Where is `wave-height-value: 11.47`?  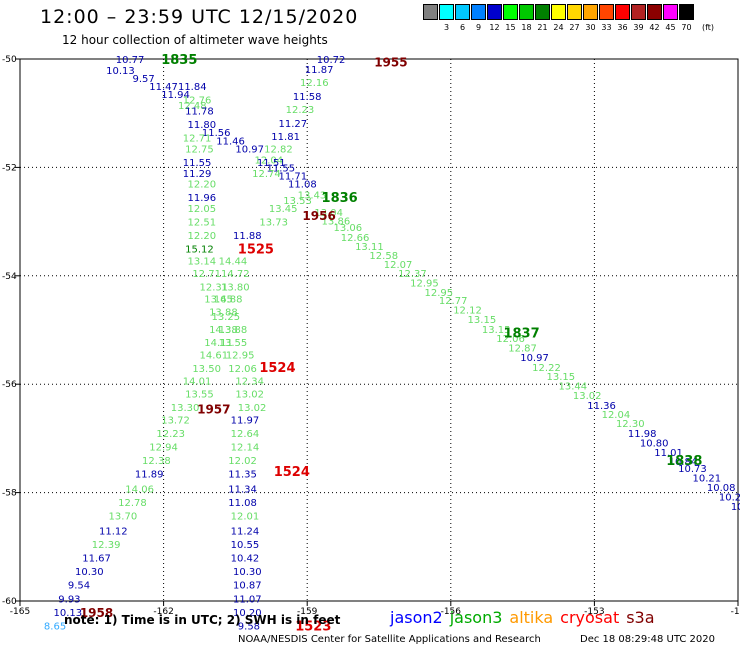
wave-height-value: 11.47 is located at coordinates (163, 87).